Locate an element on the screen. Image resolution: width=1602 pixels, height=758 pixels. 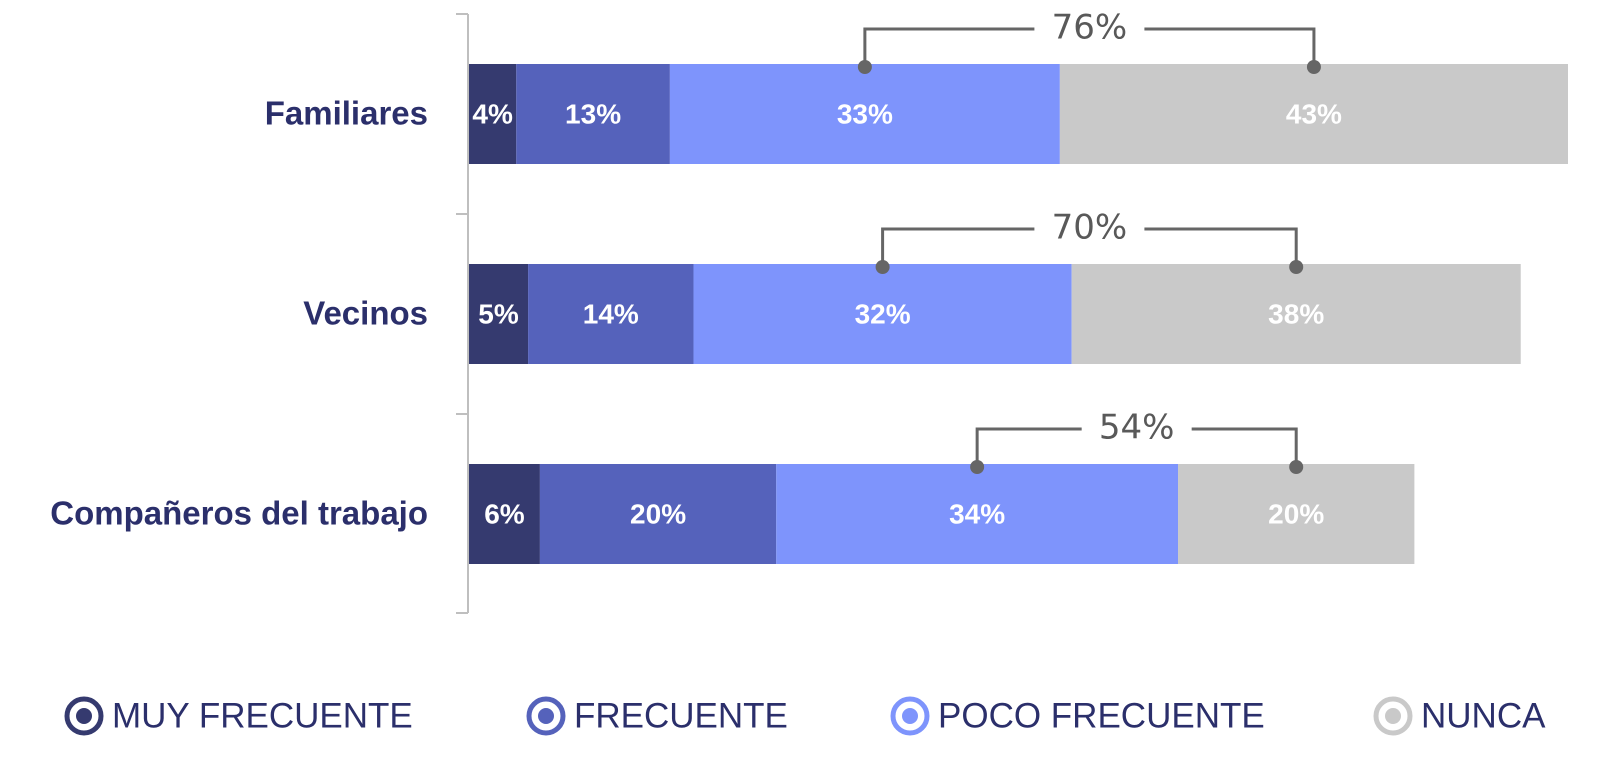
category-label: Vecinos is located at coordinates (365, 313).